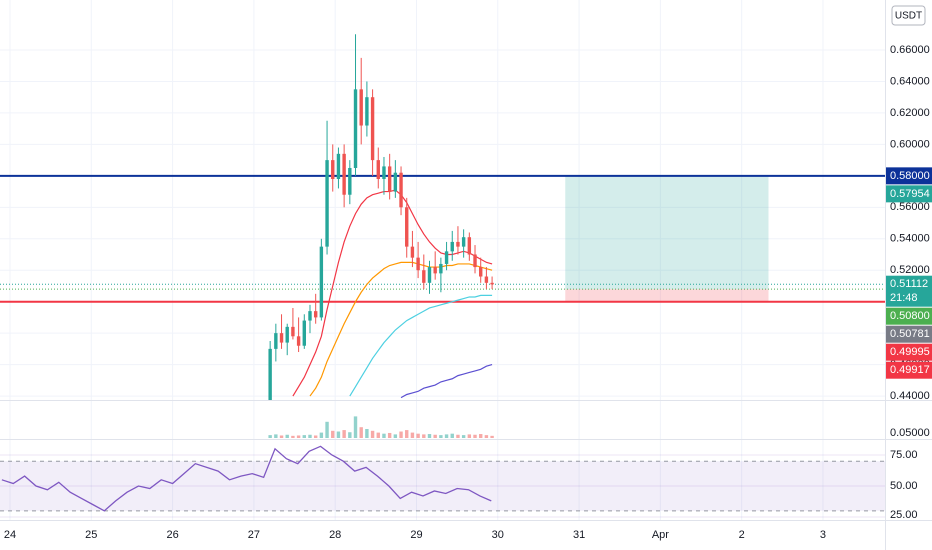  What do you see at coordinates (660, 535) in the screenshot?
I see `x-tick-label: Apr` at bounding box center [660, 535].